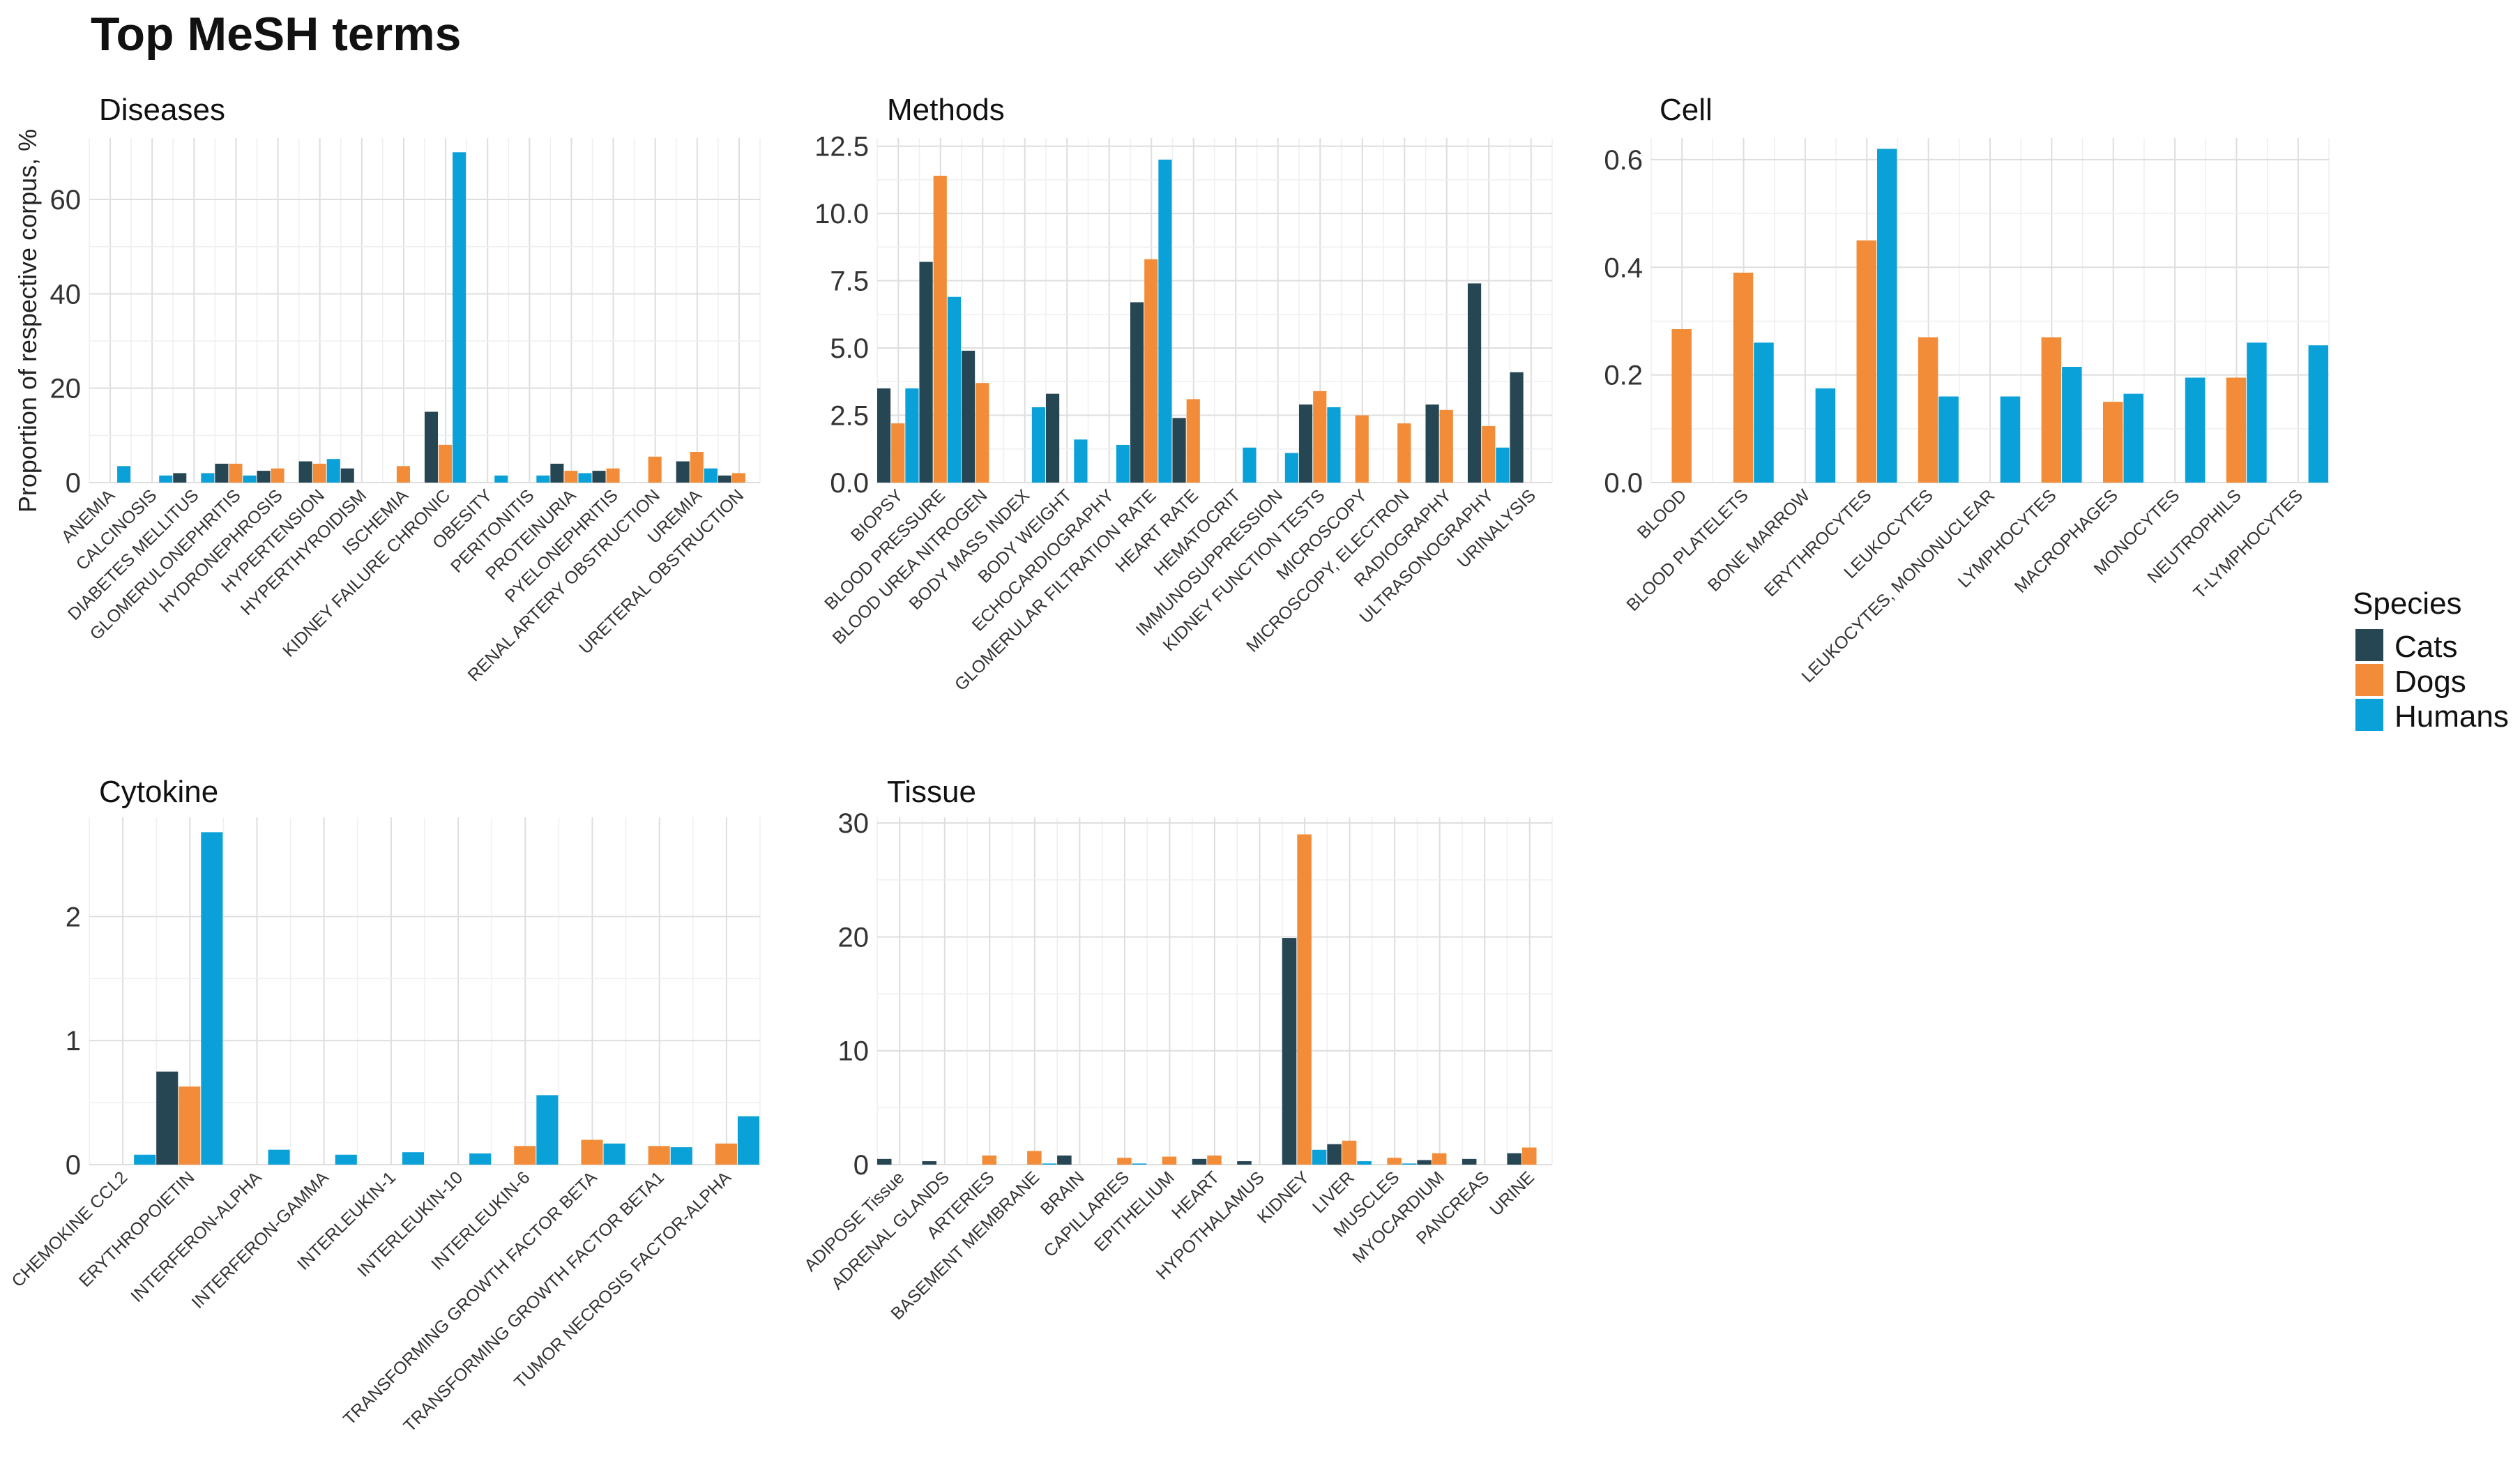  I want to click on bar-tissue-brain-cats, so click(1064, 1160).